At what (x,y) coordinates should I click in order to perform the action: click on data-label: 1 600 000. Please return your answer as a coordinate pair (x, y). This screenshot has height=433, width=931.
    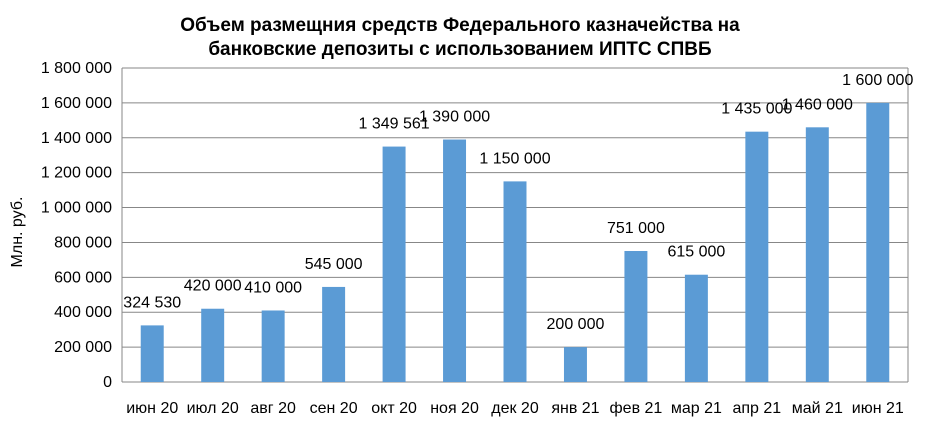
    Looking at the image, I should click on (877, 80).